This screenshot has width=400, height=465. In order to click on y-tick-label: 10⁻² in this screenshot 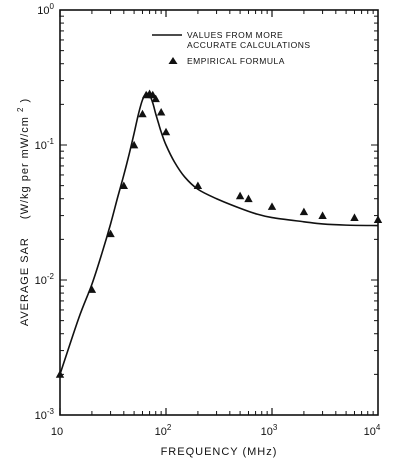, I will do `click(45, 279)`.